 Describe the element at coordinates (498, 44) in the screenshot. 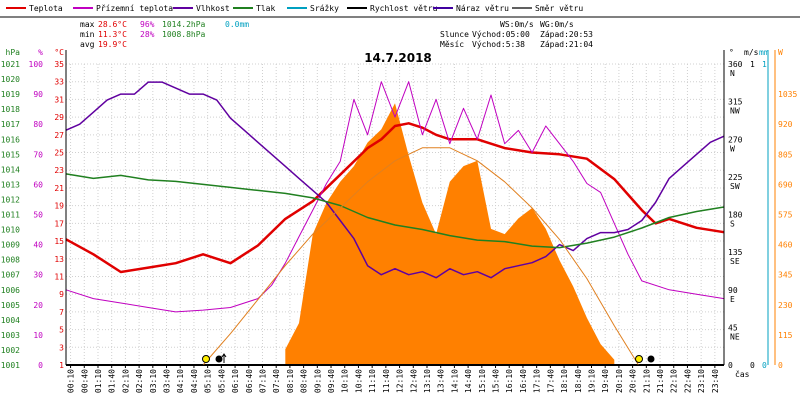

I see `moon-rise: Východ:5:38` at that location.